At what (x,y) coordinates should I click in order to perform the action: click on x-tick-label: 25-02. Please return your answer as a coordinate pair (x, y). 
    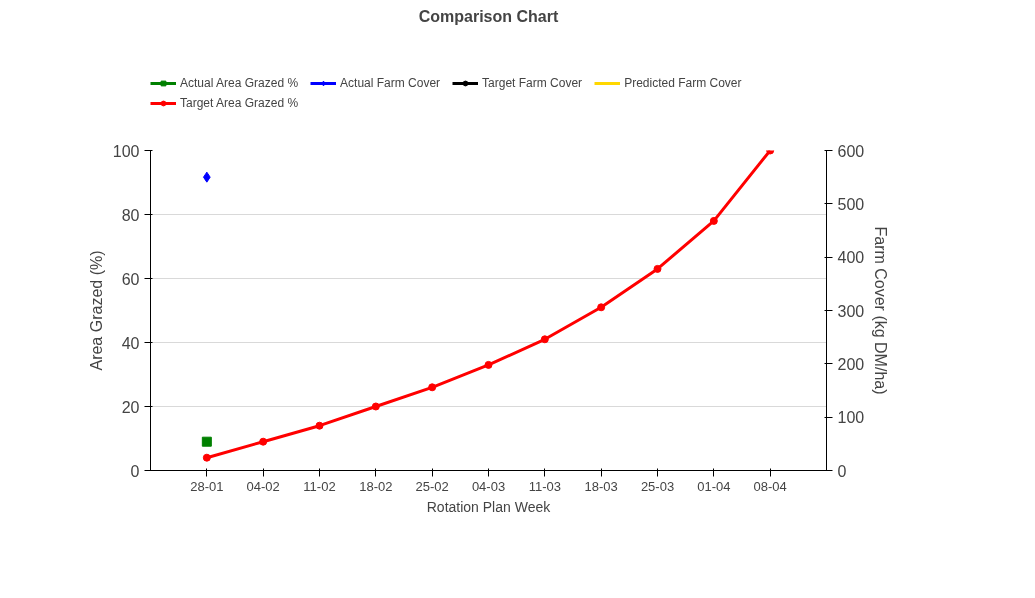
    Looking at the image, I should click on (432, 486).